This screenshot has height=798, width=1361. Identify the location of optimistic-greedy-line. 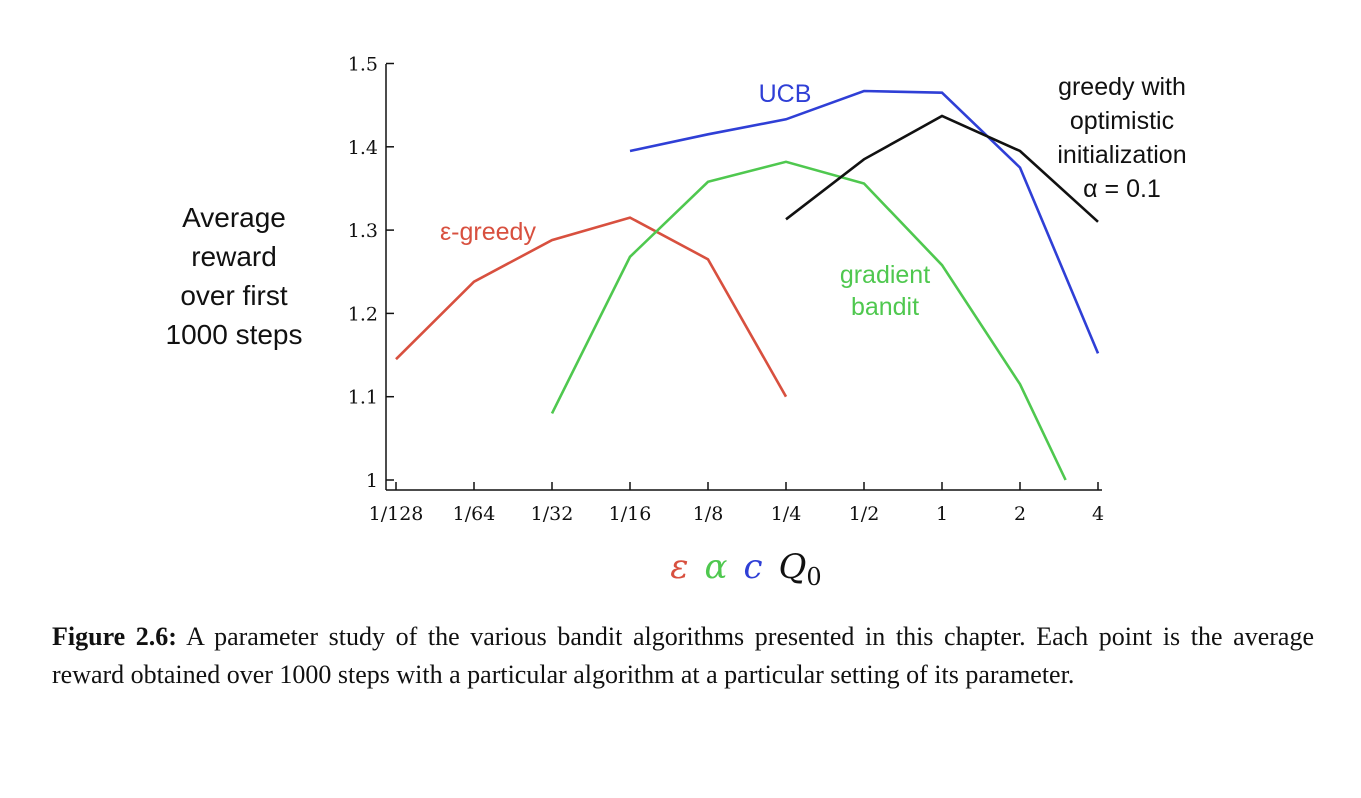
(942, 168).